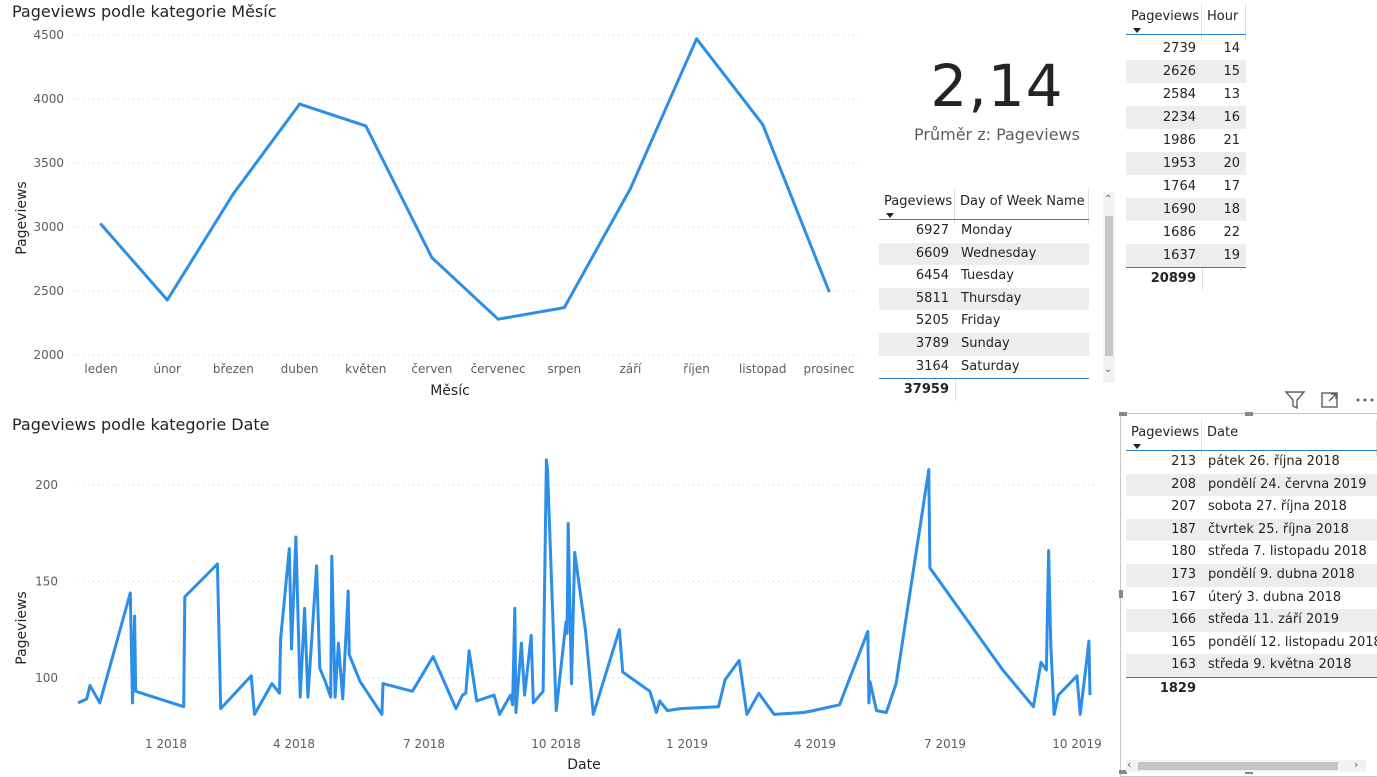 The image size is (1377, 777). I want to click on table-row: 6454 Tuesday, so click(984, 276).